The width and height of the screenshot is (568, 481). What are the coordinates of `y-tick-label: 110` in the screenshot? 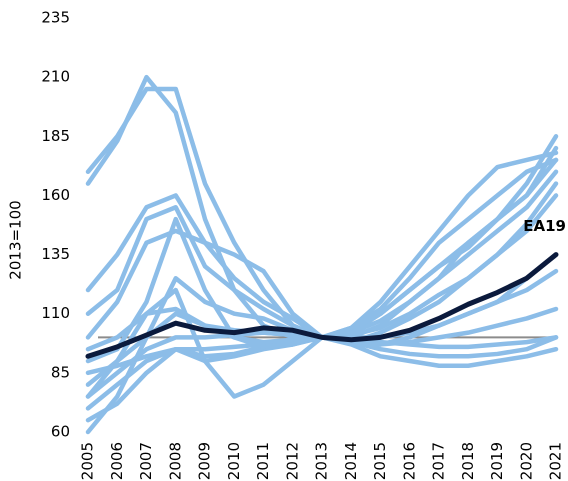 It's located at (55, 313).